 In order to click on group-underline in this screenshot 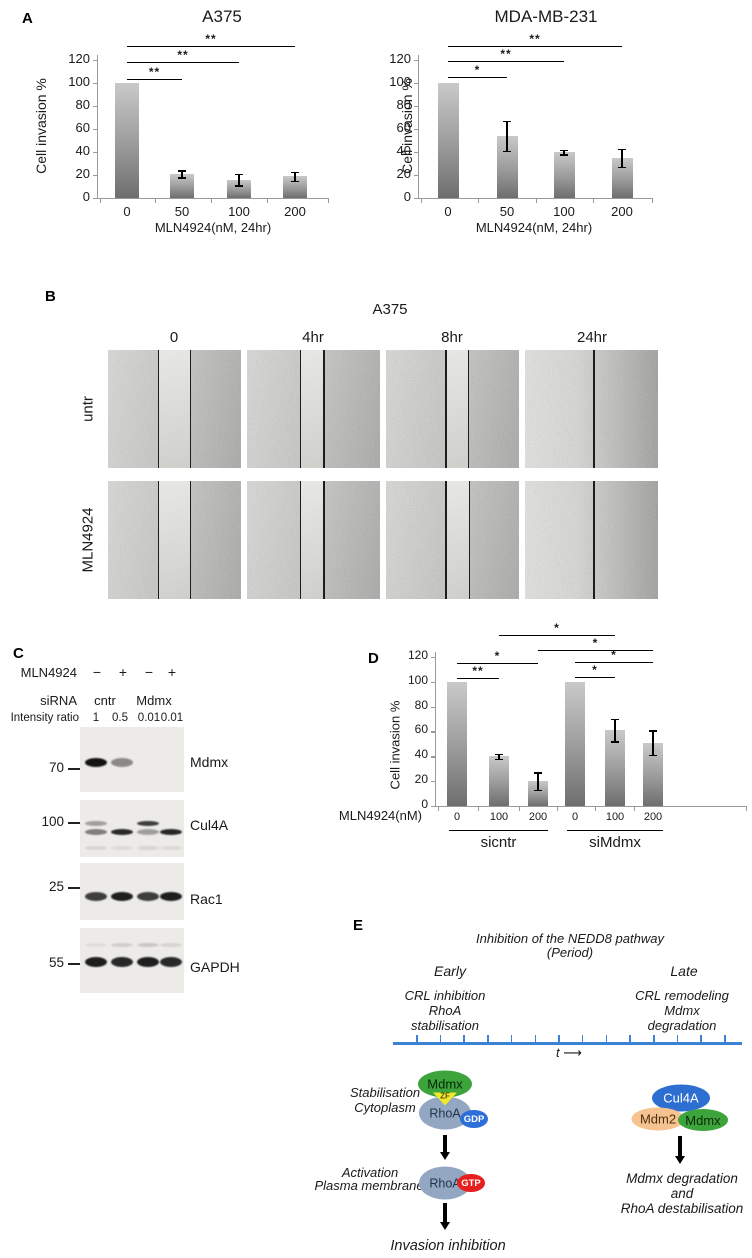, I will do `click(498, 831)`.